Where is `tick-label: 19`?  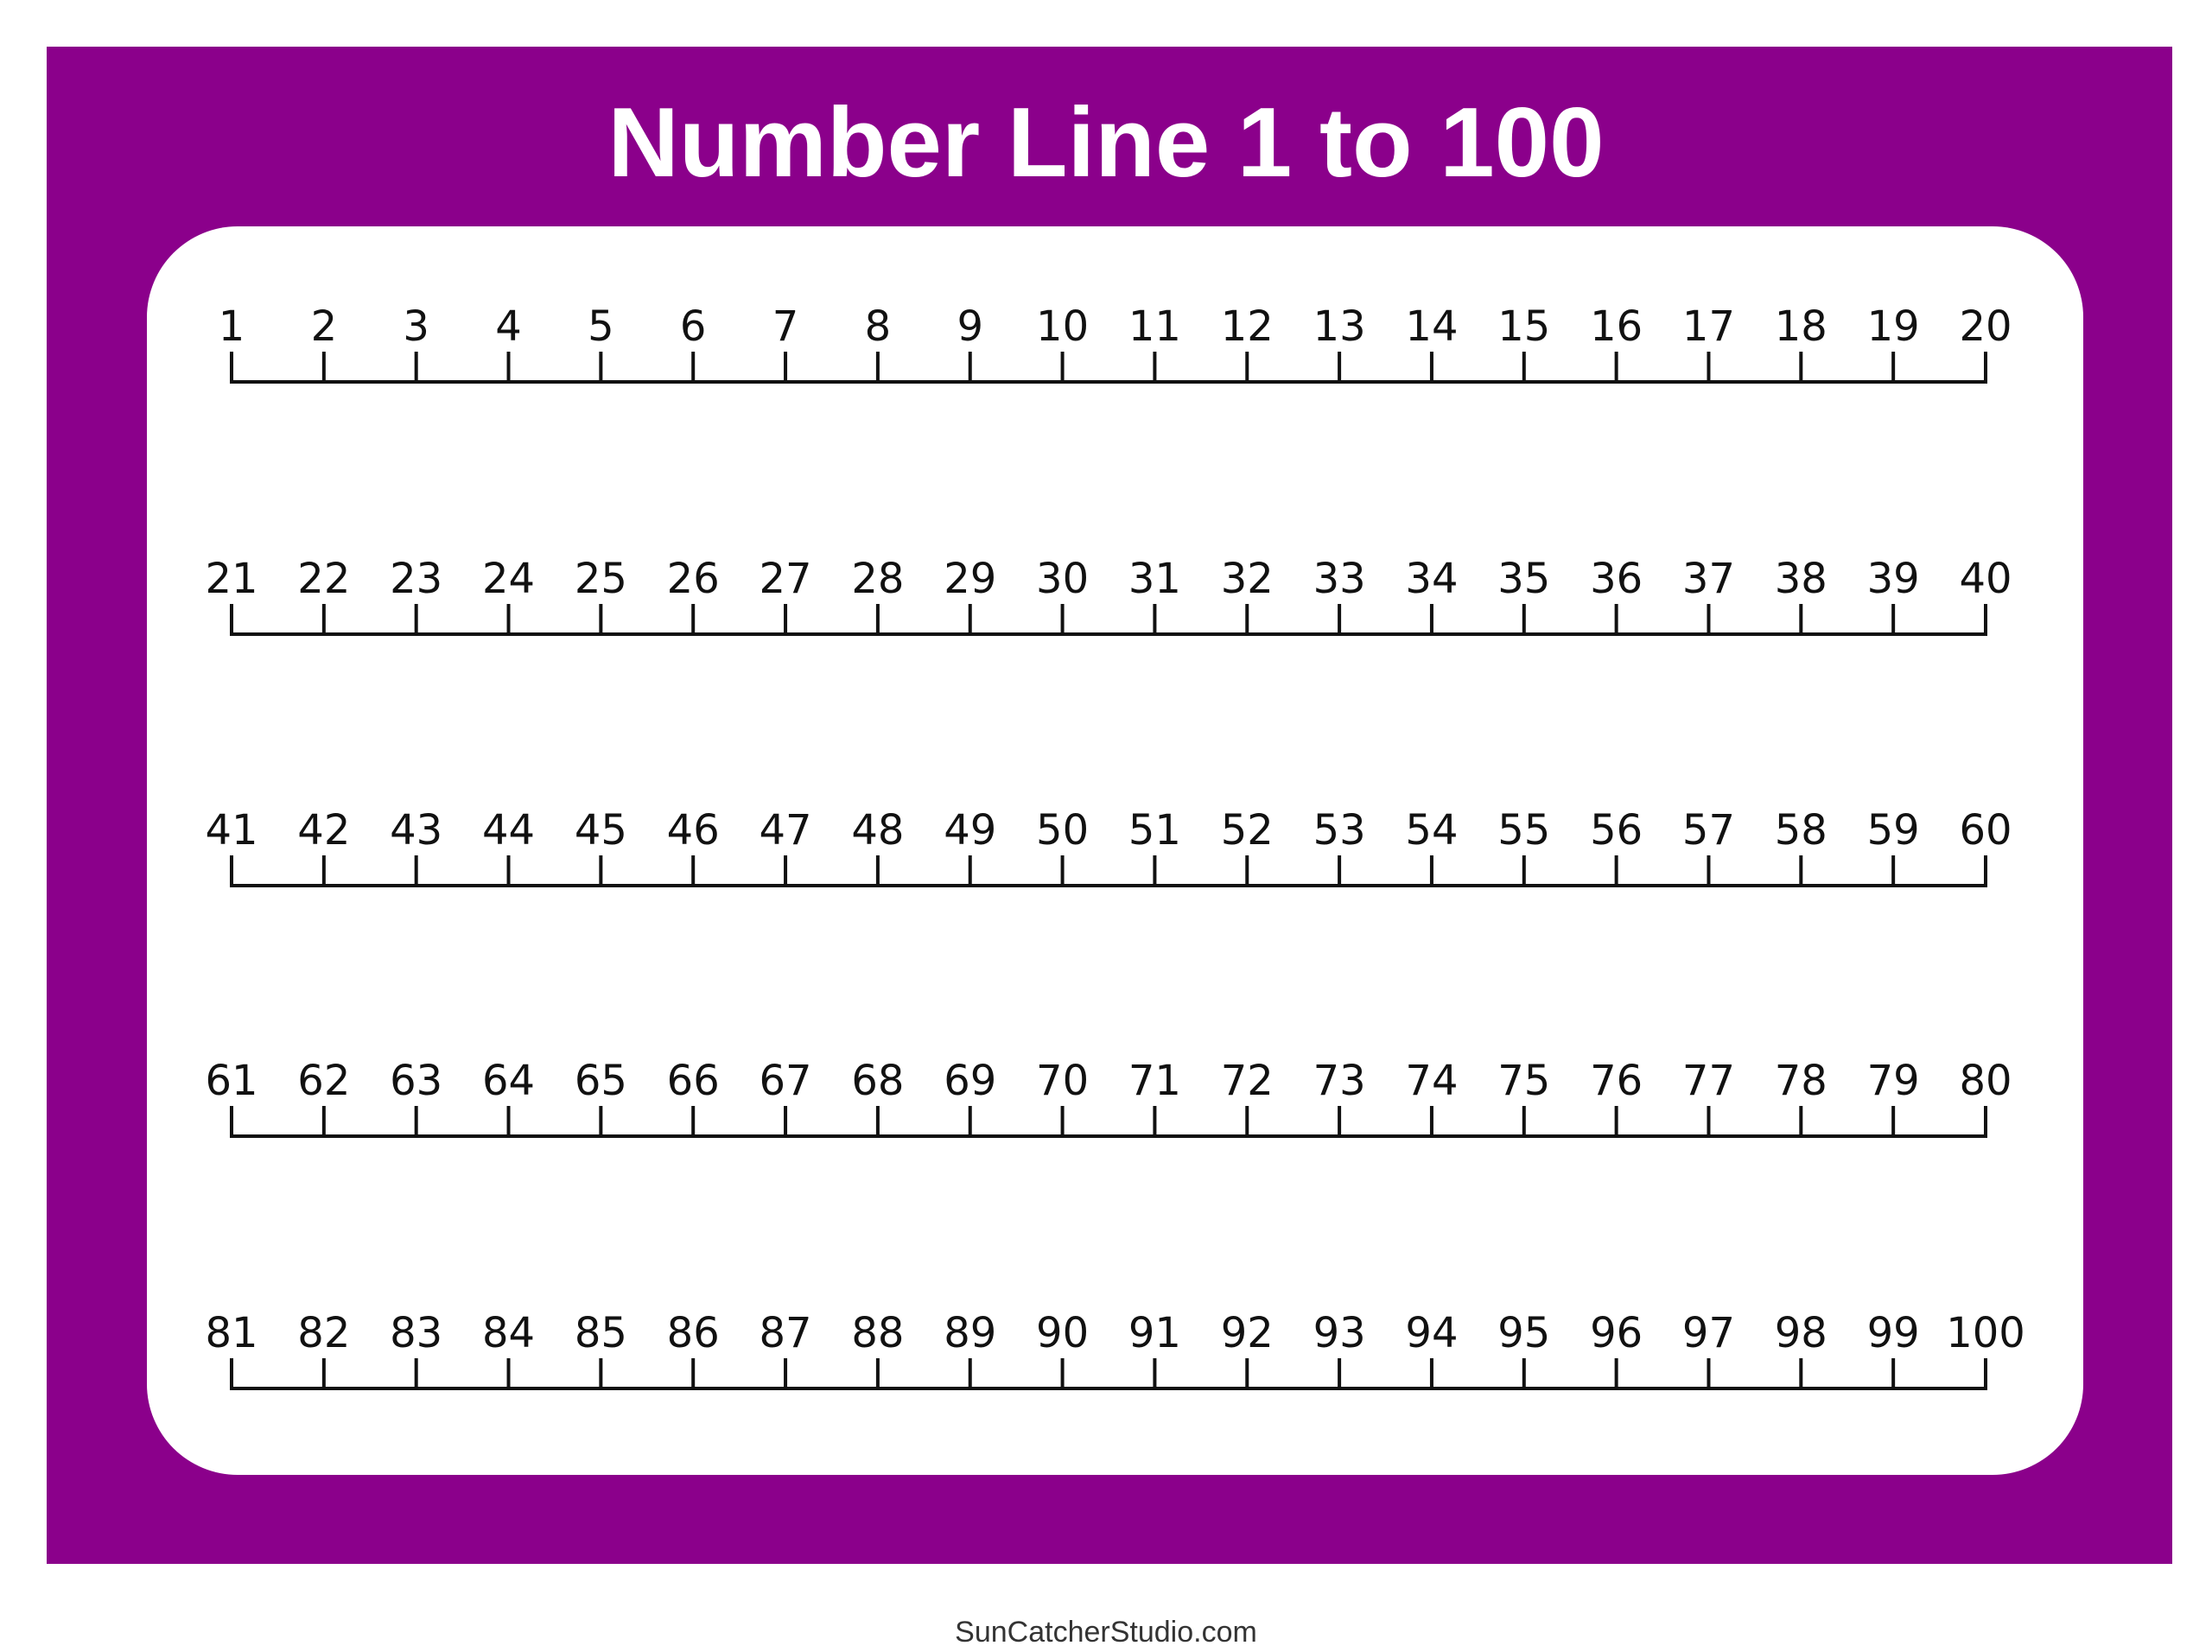 tick-label: 19 is located at coordinates (1893, 327).